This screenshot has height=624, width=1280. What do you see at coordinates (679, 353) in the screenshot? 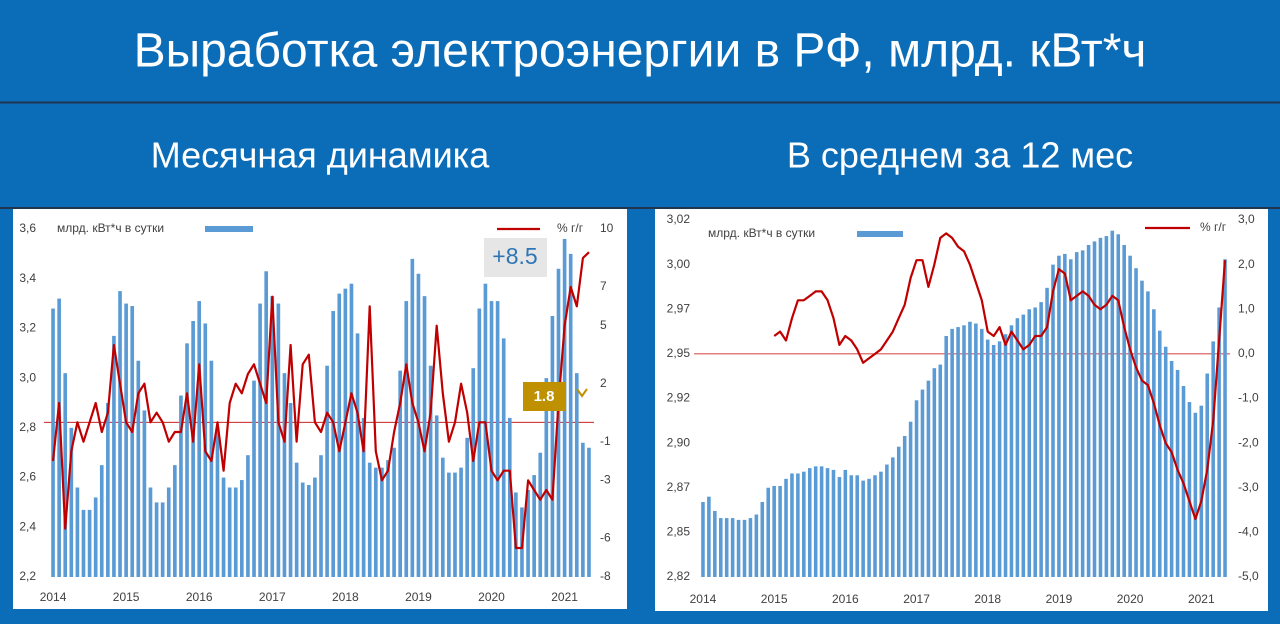
I see `y-tick-label: 2,95` at bounding box center [679, 353].